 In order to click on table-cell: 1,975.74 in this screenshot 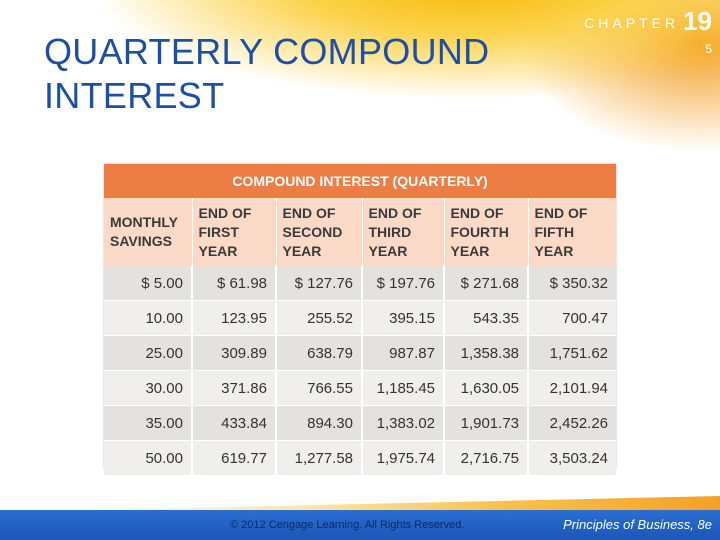, I will do `click(403, 458)`.